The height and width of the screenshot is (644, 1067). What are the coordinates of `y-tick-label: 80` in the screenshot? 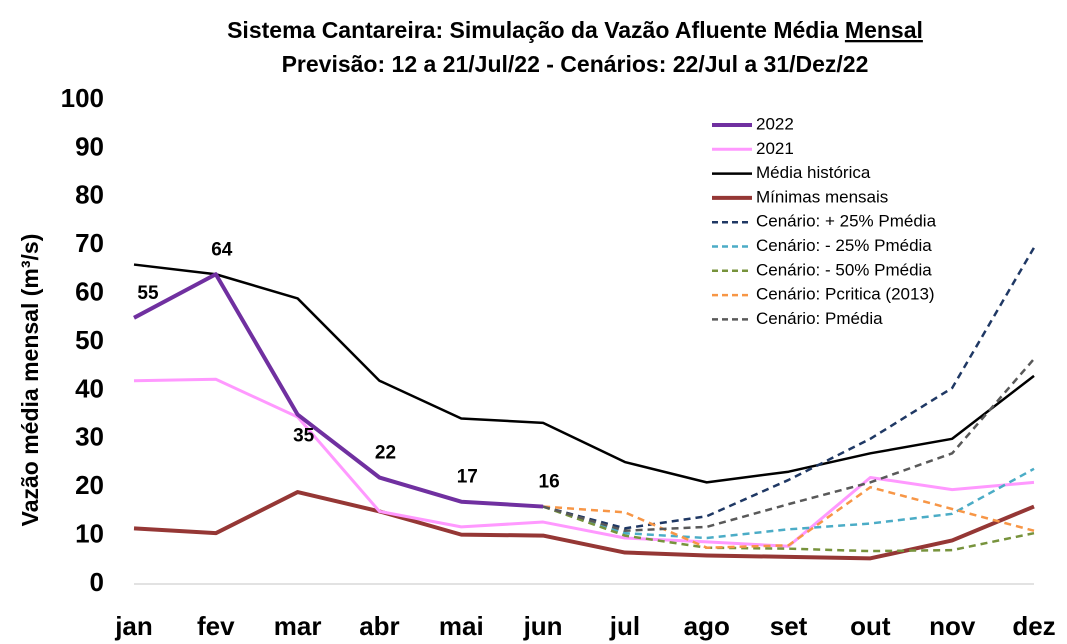 It's located at (89, 195).